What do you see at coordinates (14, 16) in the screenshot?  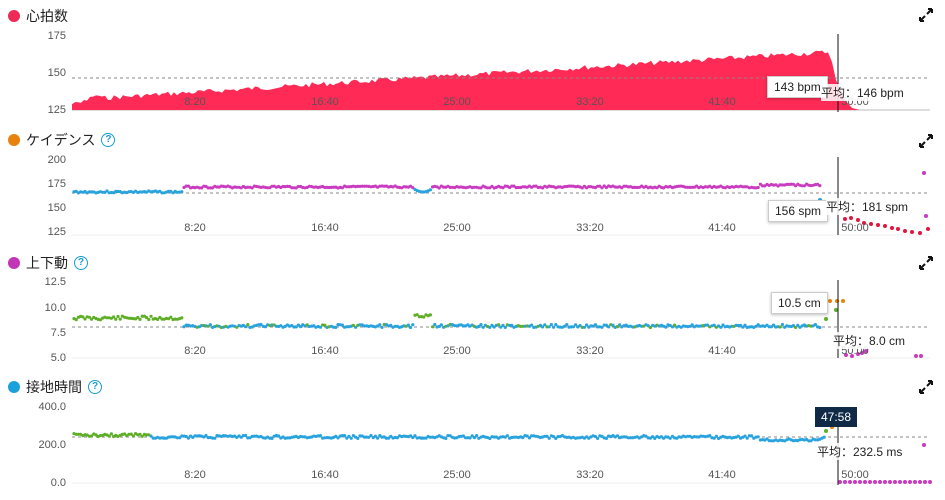 I see `heart-rate-legend-dot` at bounding box center [14, 16].